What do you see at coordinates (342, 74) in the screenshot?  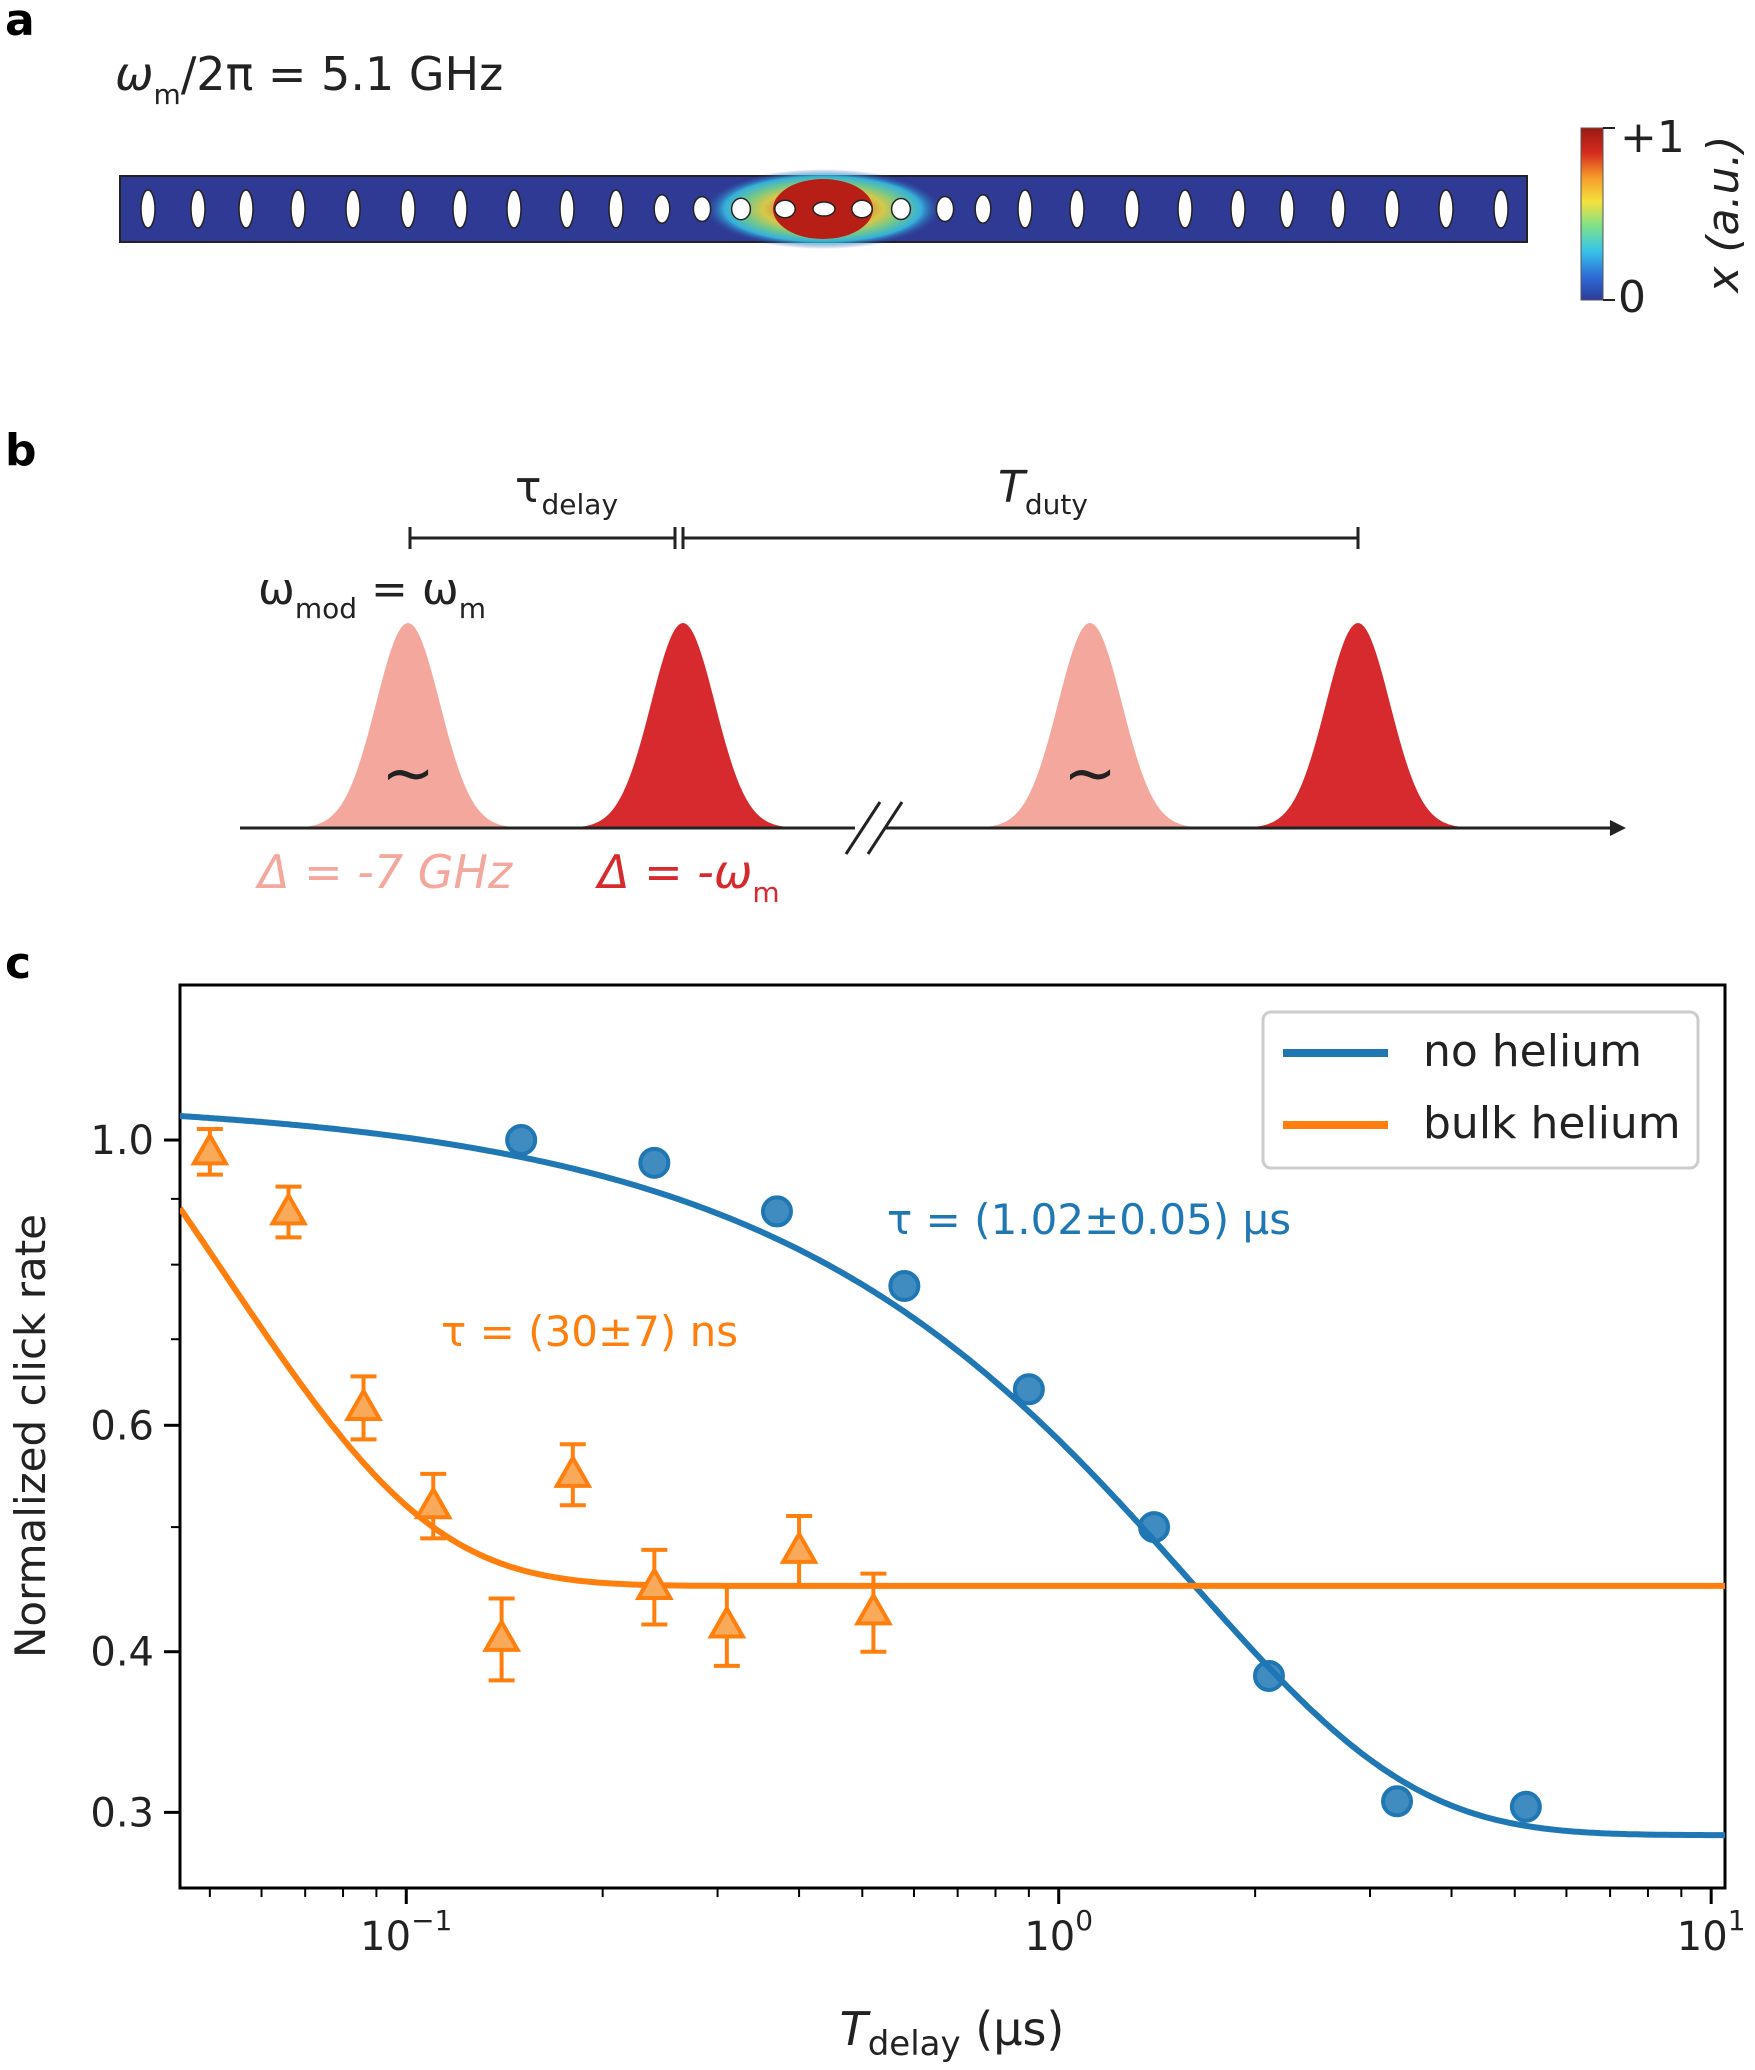 I see `freq-rest: /2π = 5.1 GHz` at bounding box center [342, 74].